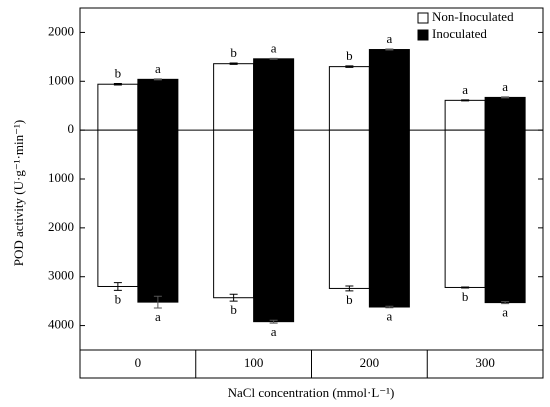 This screenshot has height=407, width=550. Describe the element at coordinates (370, 362) in the screenshot. I see `x-tick-label: 200` at that location.